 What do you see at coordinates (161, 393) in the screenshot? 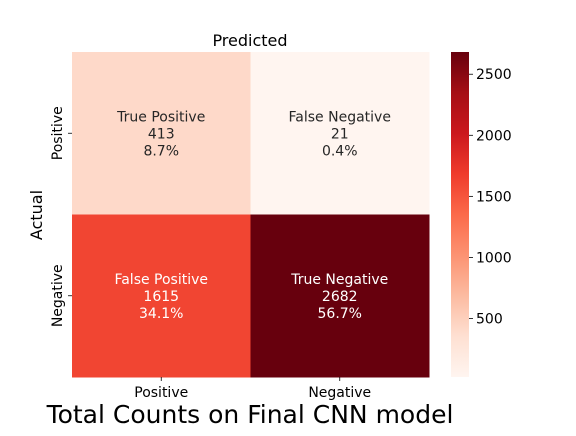
I see `x-tick-label-positive: Positive` at bounding box center [161, 393].